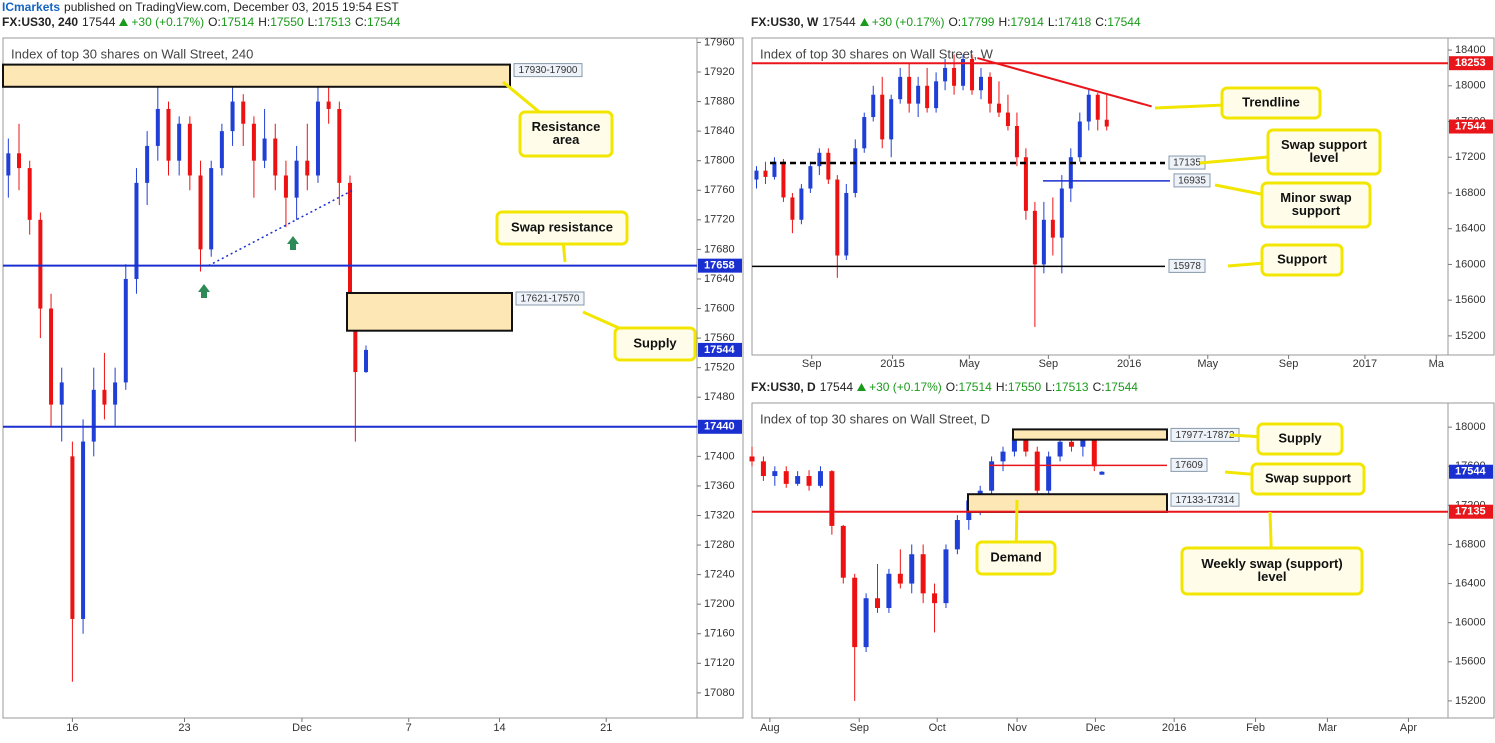  What do you see at coordinates (499, 728) in the screenshot?
I see `x-tick-label: 14` at bounding box center [499, 728].